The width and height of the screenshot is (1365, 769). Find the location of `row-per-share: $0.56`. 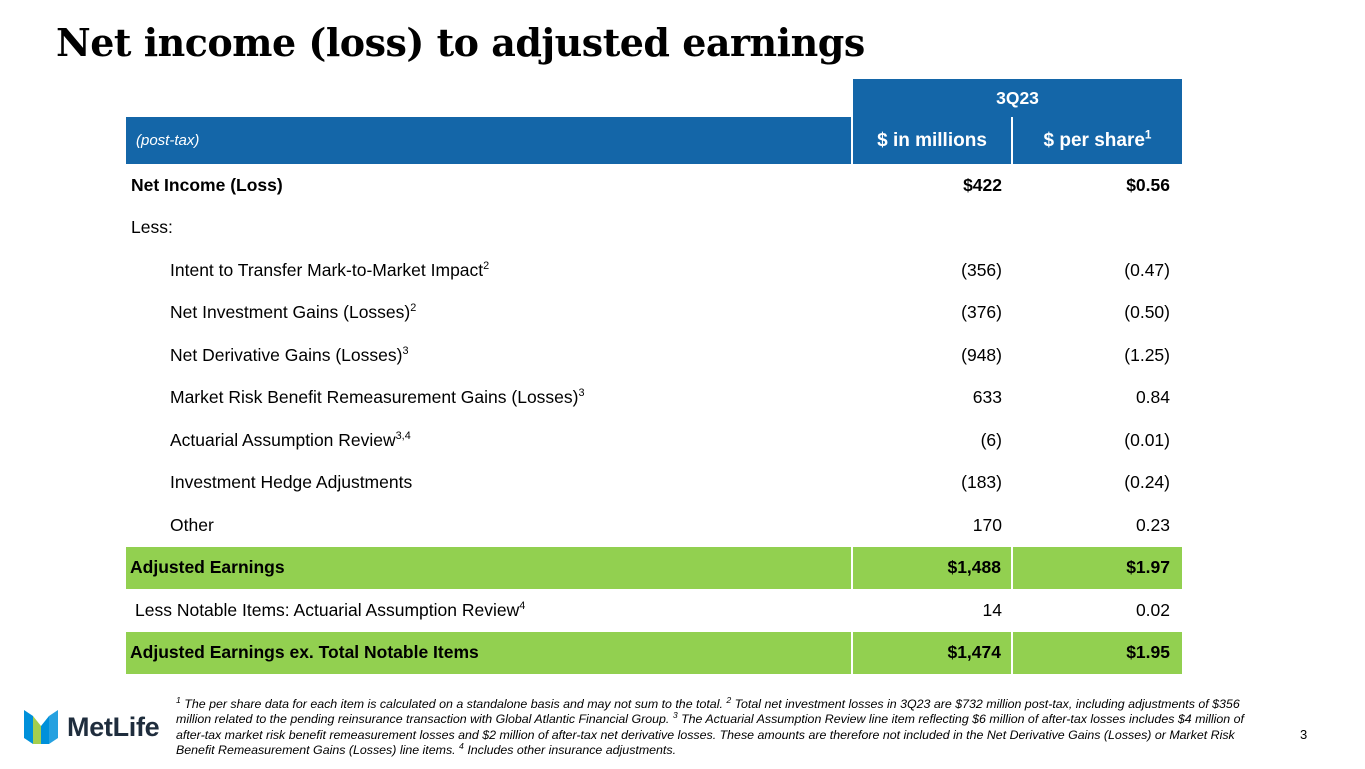

row-per-share: $0.56 is located at coordinates (1148, 184).